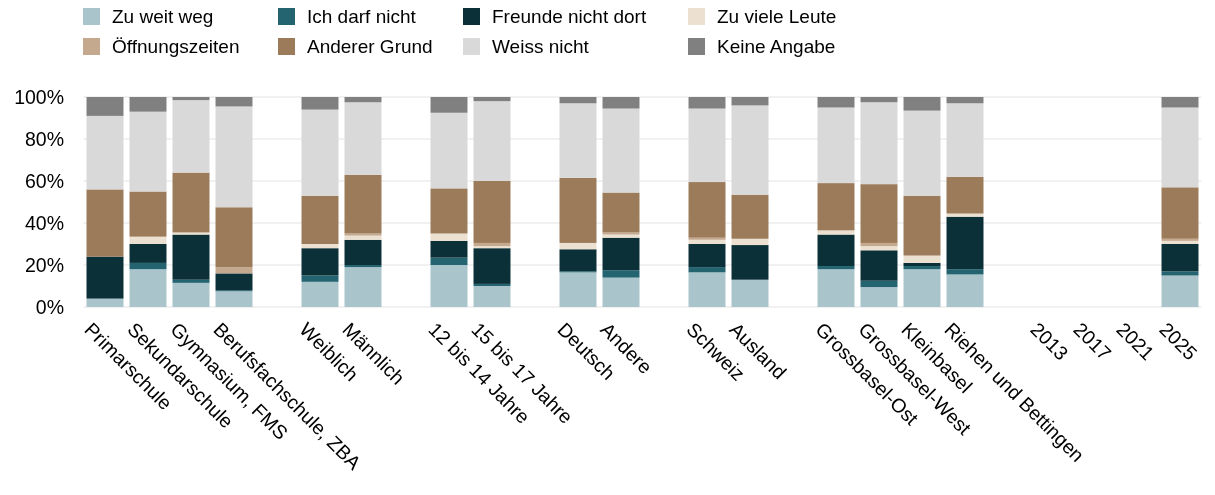 The height and width of the screenshot is (495, 1215). I want to click on y-tick-label: 40%, so click(44, 222).